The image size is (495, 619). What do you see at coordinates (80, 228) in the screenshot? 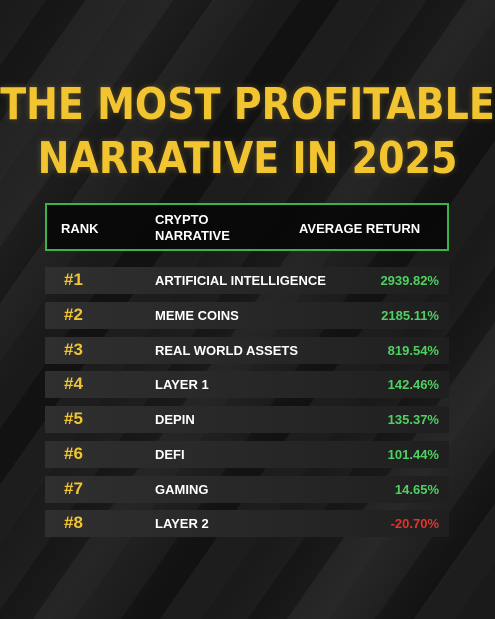
I see `header-rank: RANK` at bounding box center [80, 228].